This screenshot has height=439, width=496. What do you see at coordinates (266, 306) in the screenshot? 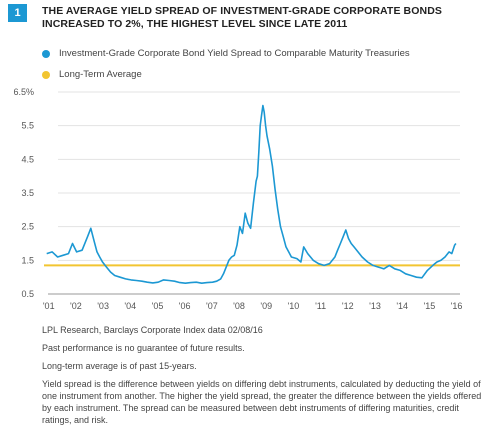
I see `x-tick-label: '09` at bounding box center [266, 306].